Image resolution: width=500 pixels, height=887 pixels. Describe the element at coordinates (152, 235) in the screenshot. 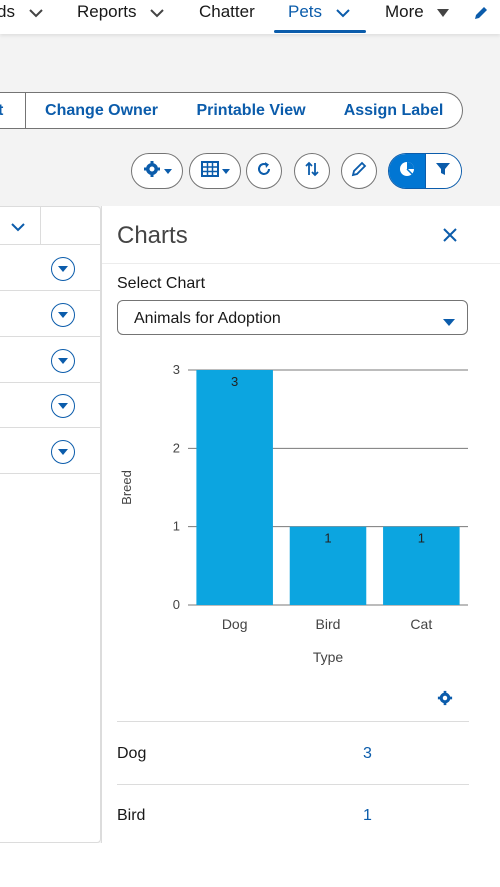

I see `panel-title: Charts` at that location.